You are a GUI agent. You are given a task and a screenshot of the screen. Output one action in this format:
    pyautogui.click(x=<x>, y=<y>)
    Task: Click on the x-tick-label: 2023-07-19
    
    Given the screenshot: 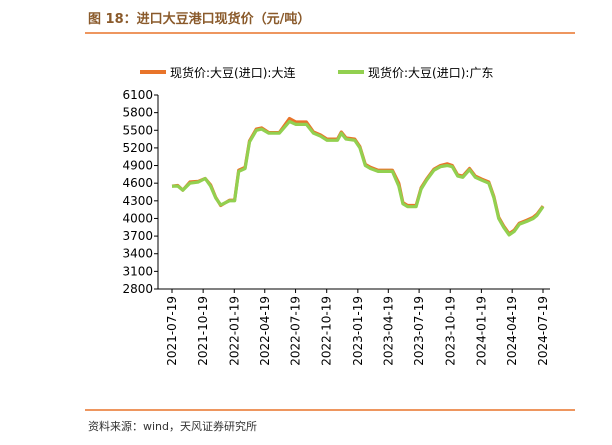 What is the action you would take?
    pyautogui.click(x=419, y=331)
    